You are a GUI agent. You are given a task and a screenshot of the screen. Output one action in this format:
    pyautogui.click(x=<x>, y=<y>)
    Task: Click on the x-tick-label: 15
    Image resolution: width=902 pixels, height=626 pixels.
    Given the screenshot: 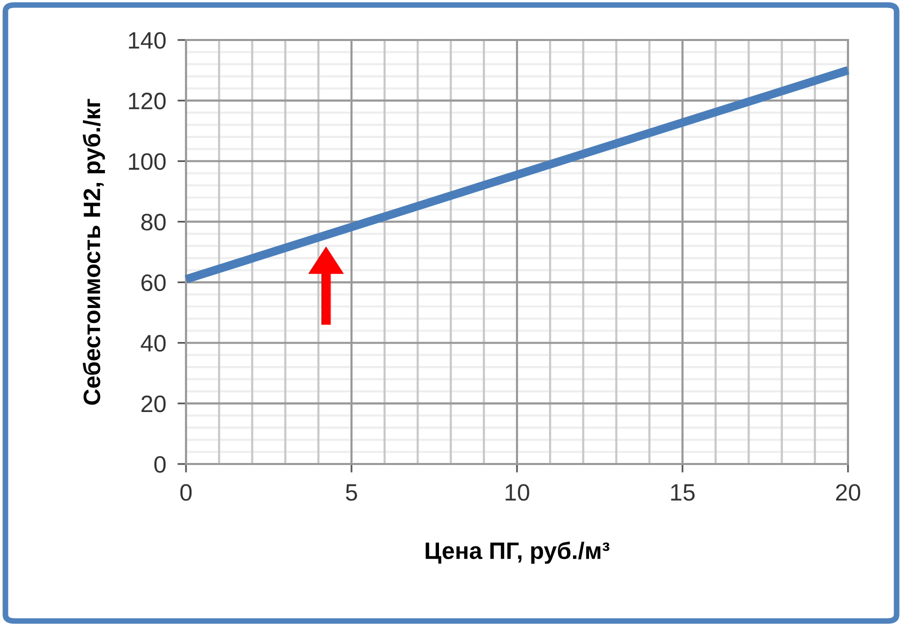 What is the action you would take?
    pyautogui.click(x=683, y=492)
    